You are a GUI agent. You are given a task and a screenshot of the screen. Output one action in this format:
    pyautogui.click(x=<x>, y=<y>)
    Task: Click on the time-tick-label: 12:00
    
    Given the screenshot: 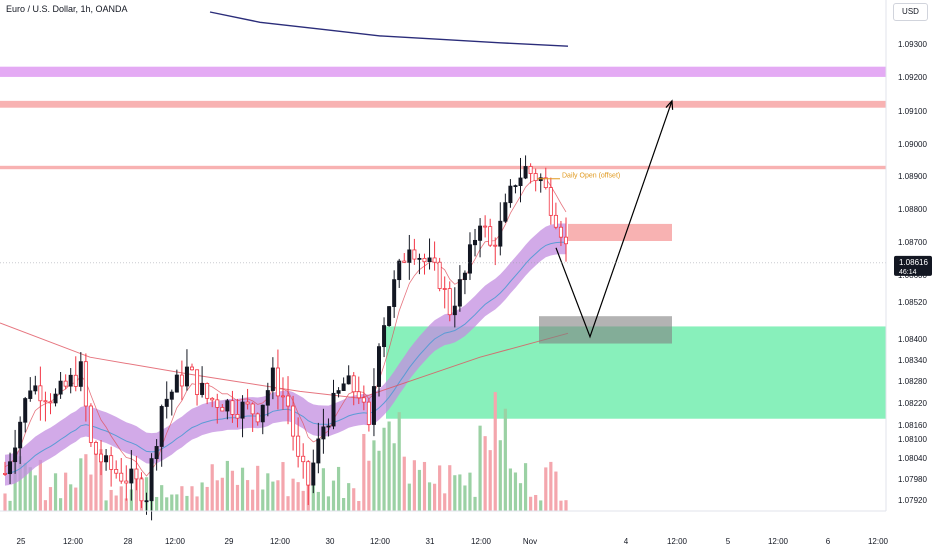 What is the action you would take?
    pyautogui.click(x=73, y=541)
    